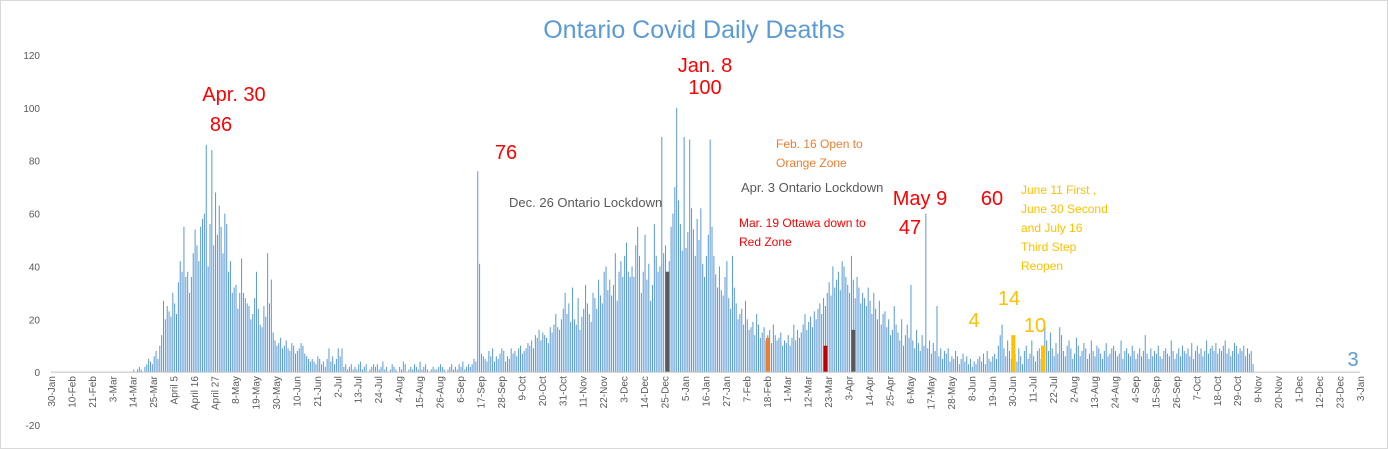 The height and width of the screenshot is (449, 1388). What do you see at coordinates (767, 355) in the screenshot?
I see `highlighted-bar` at bounding box center [767, 355].